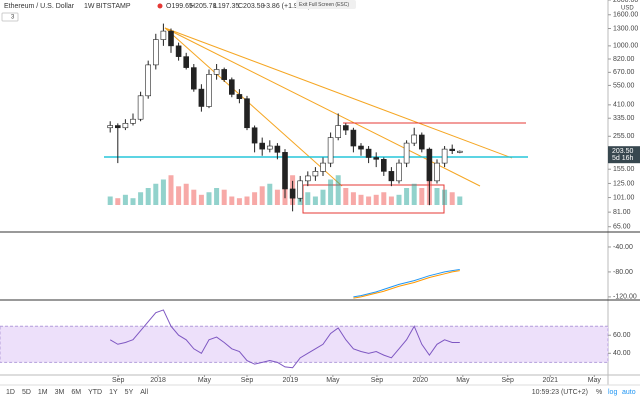  I want to click on price-label: 410.00, so click(624, 105).